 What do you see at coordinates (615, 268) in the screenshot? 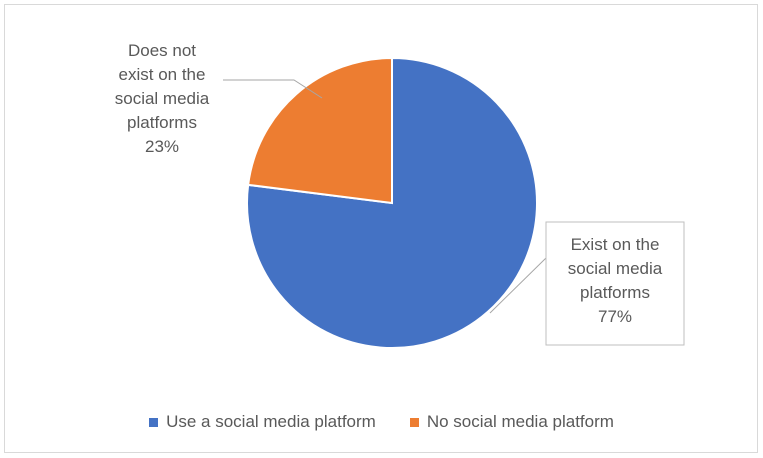
I see `data-label-text-exist: social media` at bounding box center [615, 268].